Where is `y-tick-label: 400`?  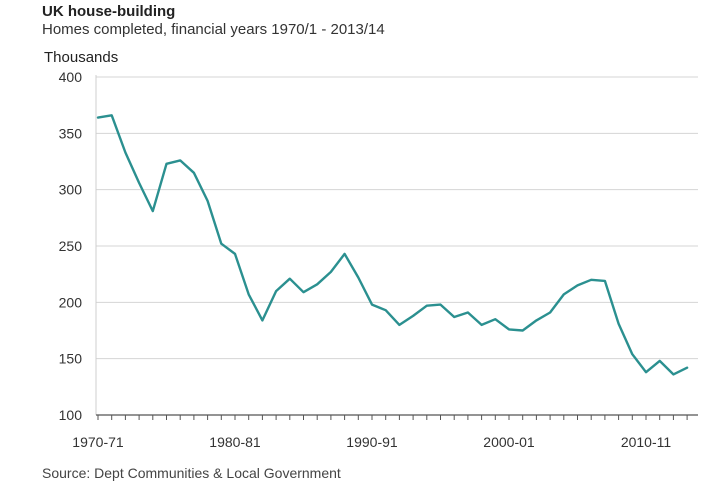 y-tick-label: 400 is located at coordinates (71, 77).